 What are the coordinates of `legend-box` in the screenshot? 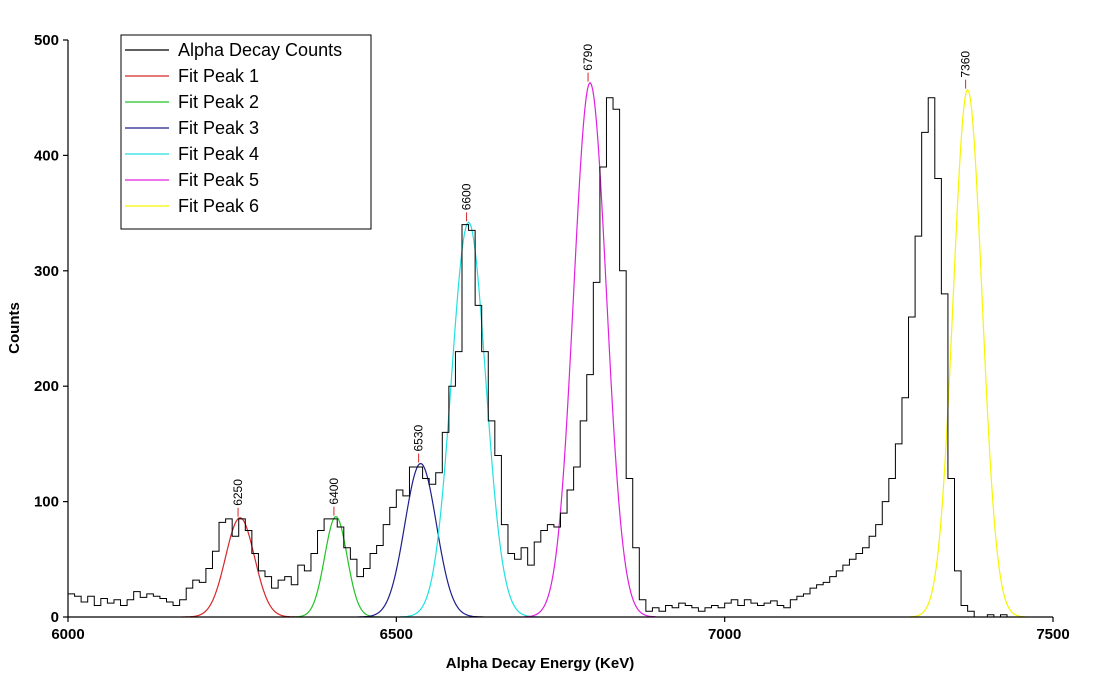 It's located at (246, 132).